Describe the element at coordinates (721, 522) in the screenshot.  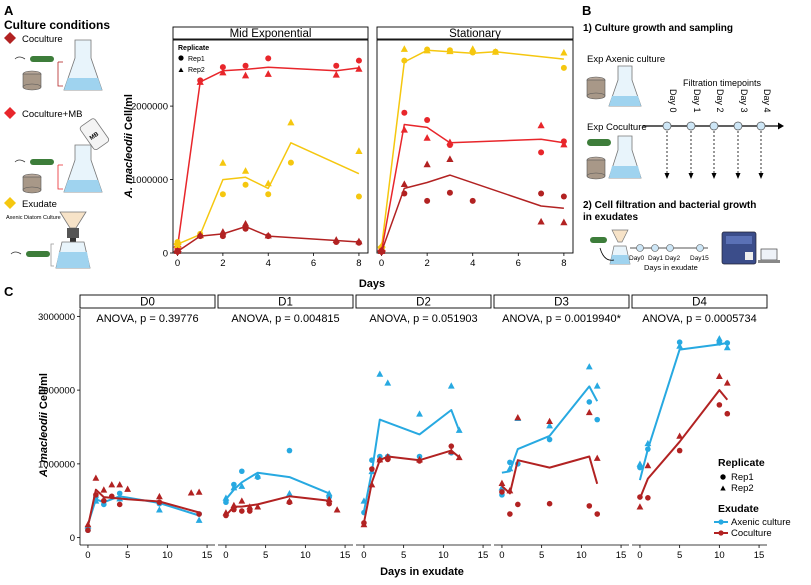
I see `legend-axenic-marker` at that location.